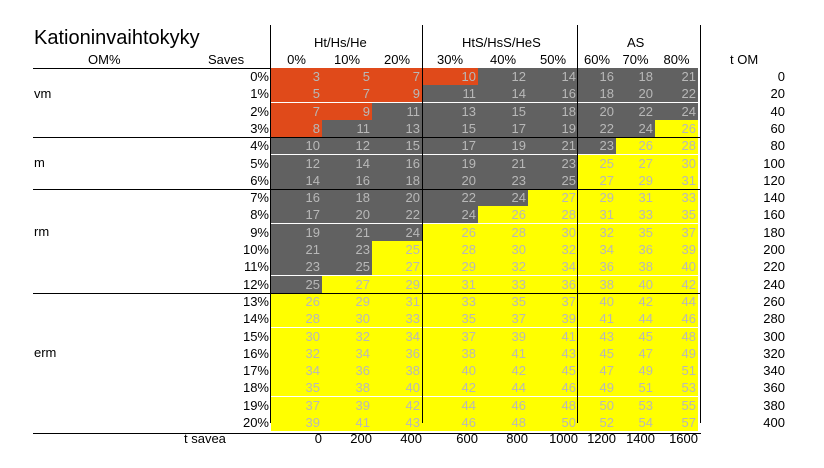 Image resolution: width=824 pixels, height=468 pixels. What do you see at coordinates (296, 111) in the screenshot?
I see `grid-cell: 7` at bounding box center [296, 111].